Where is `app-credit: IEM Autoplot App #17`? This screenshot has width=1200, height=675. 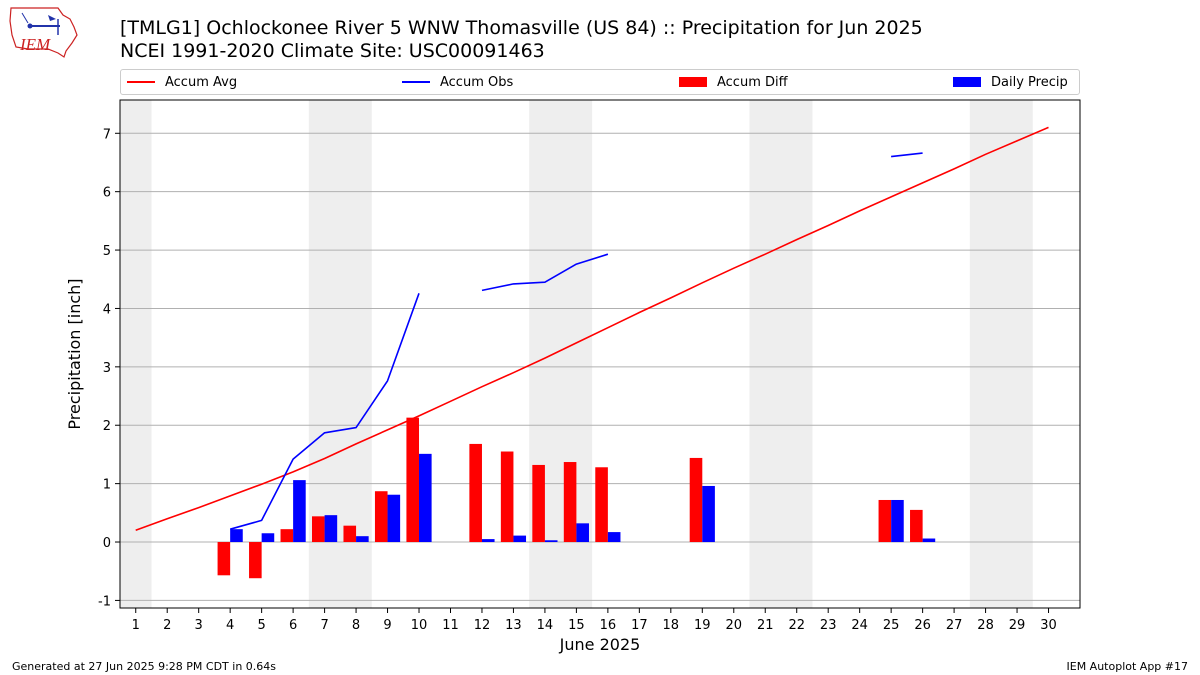 app-credit: IEM Autoplot App #17 is located at coordinates (1127, 666).